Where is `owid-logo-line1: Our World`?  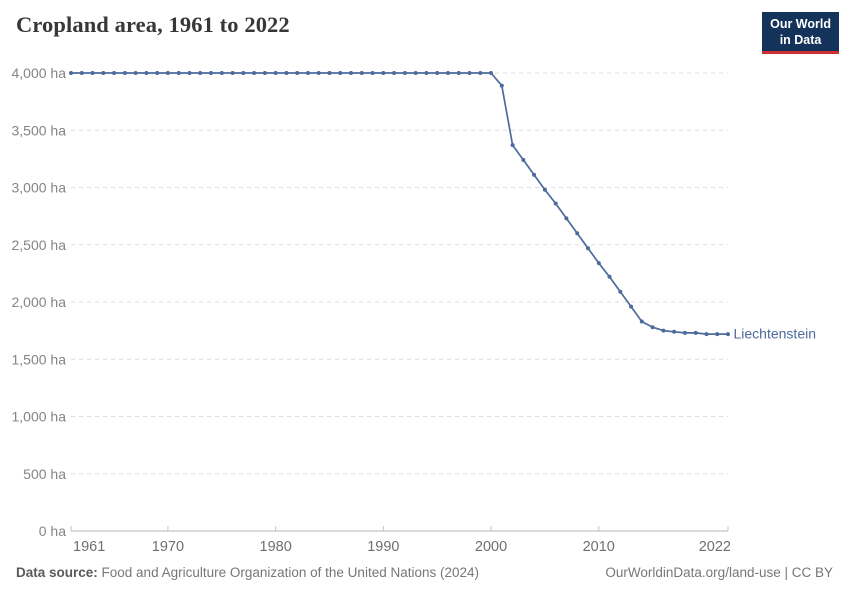
owid-logo-line1: Our World is located at coordinates (800, 24).